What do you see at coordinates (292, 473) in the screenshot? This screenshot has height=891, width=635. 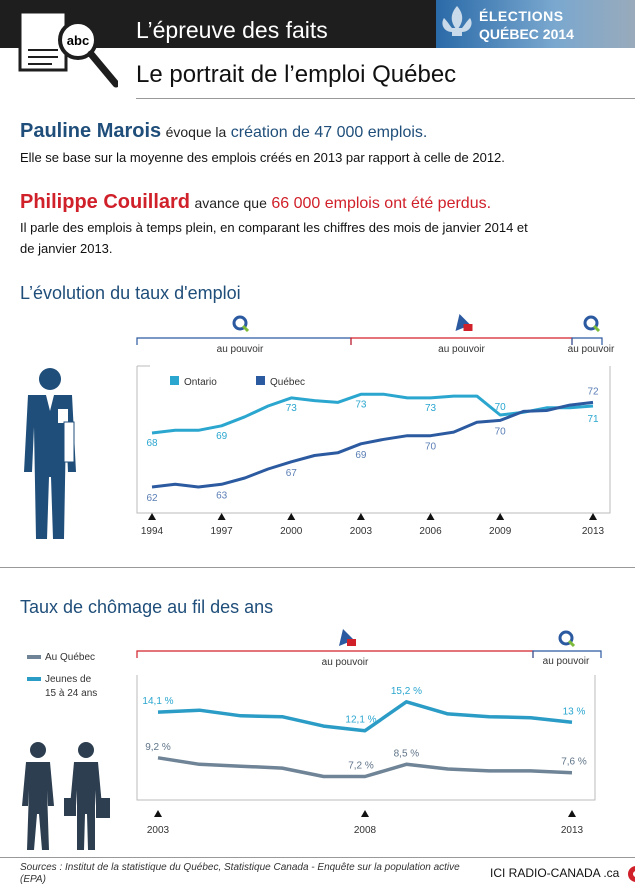 I see `chart1-data-label-1-2: 67` at bounding box center [292, 473].